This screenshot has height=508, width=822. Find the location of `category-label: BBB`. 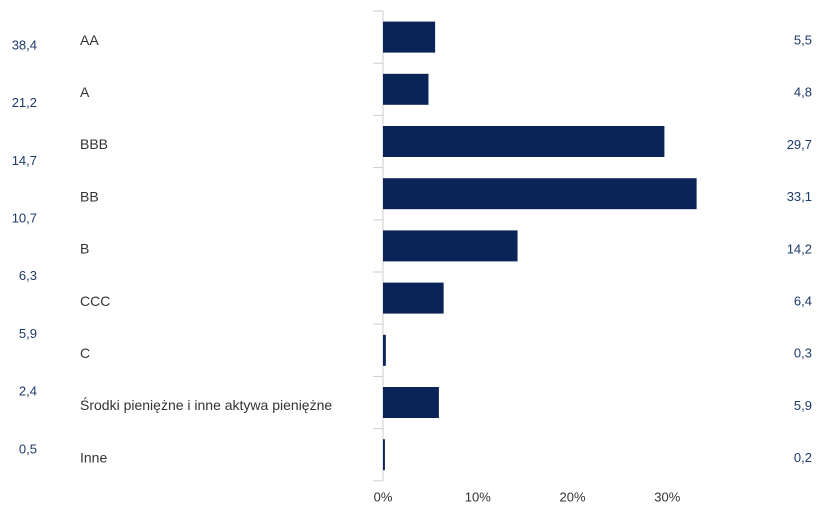

category-label: BBB is located at coordinates (94, 144).